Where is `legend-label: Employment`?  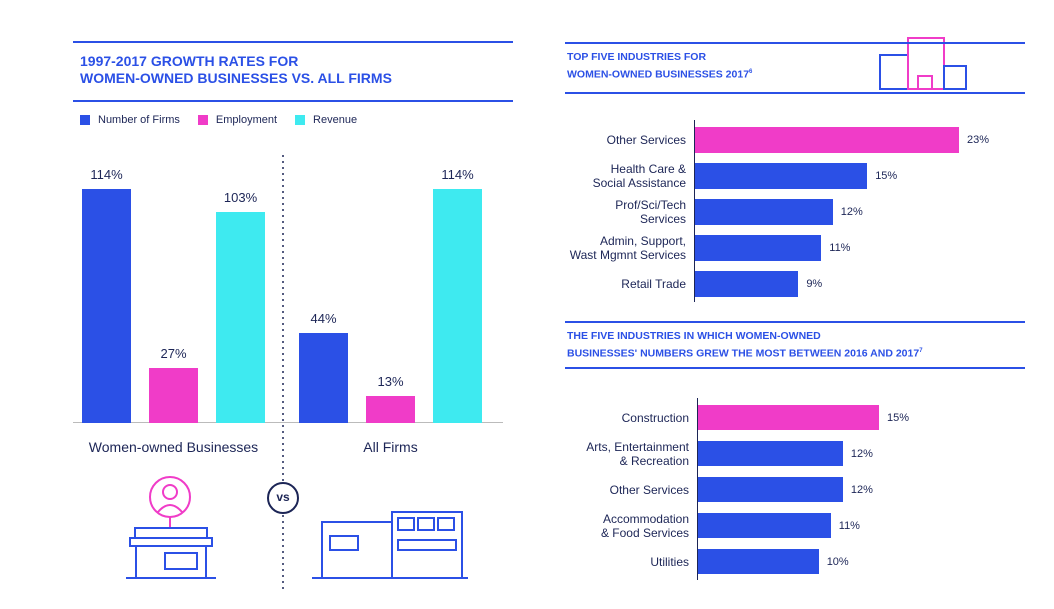 legend-label: Employment is located at coordinates (246, 120).